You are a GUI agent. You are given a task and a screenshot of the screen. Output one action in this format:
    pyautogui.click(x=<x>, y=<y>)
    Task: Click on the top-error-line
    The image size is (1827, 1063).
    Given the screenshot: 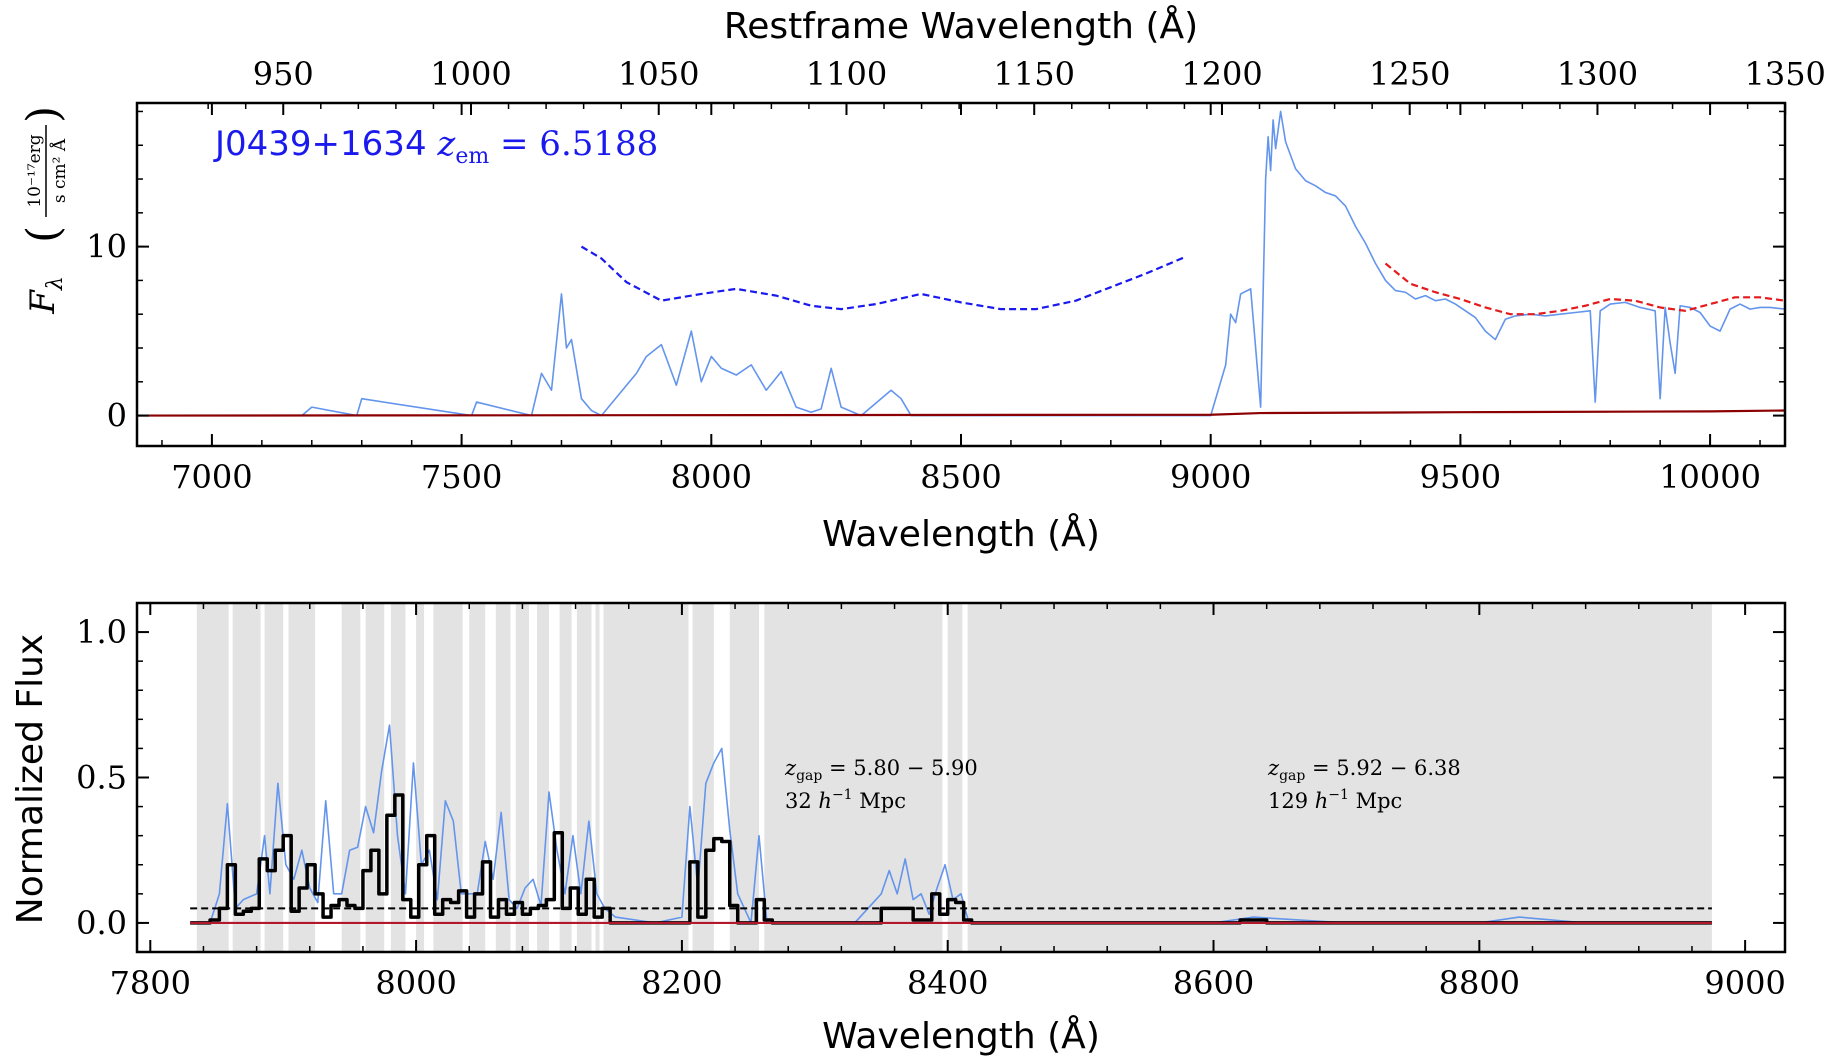 What is the action you would take?
    pyautogui.click(x=961, y=413)
    